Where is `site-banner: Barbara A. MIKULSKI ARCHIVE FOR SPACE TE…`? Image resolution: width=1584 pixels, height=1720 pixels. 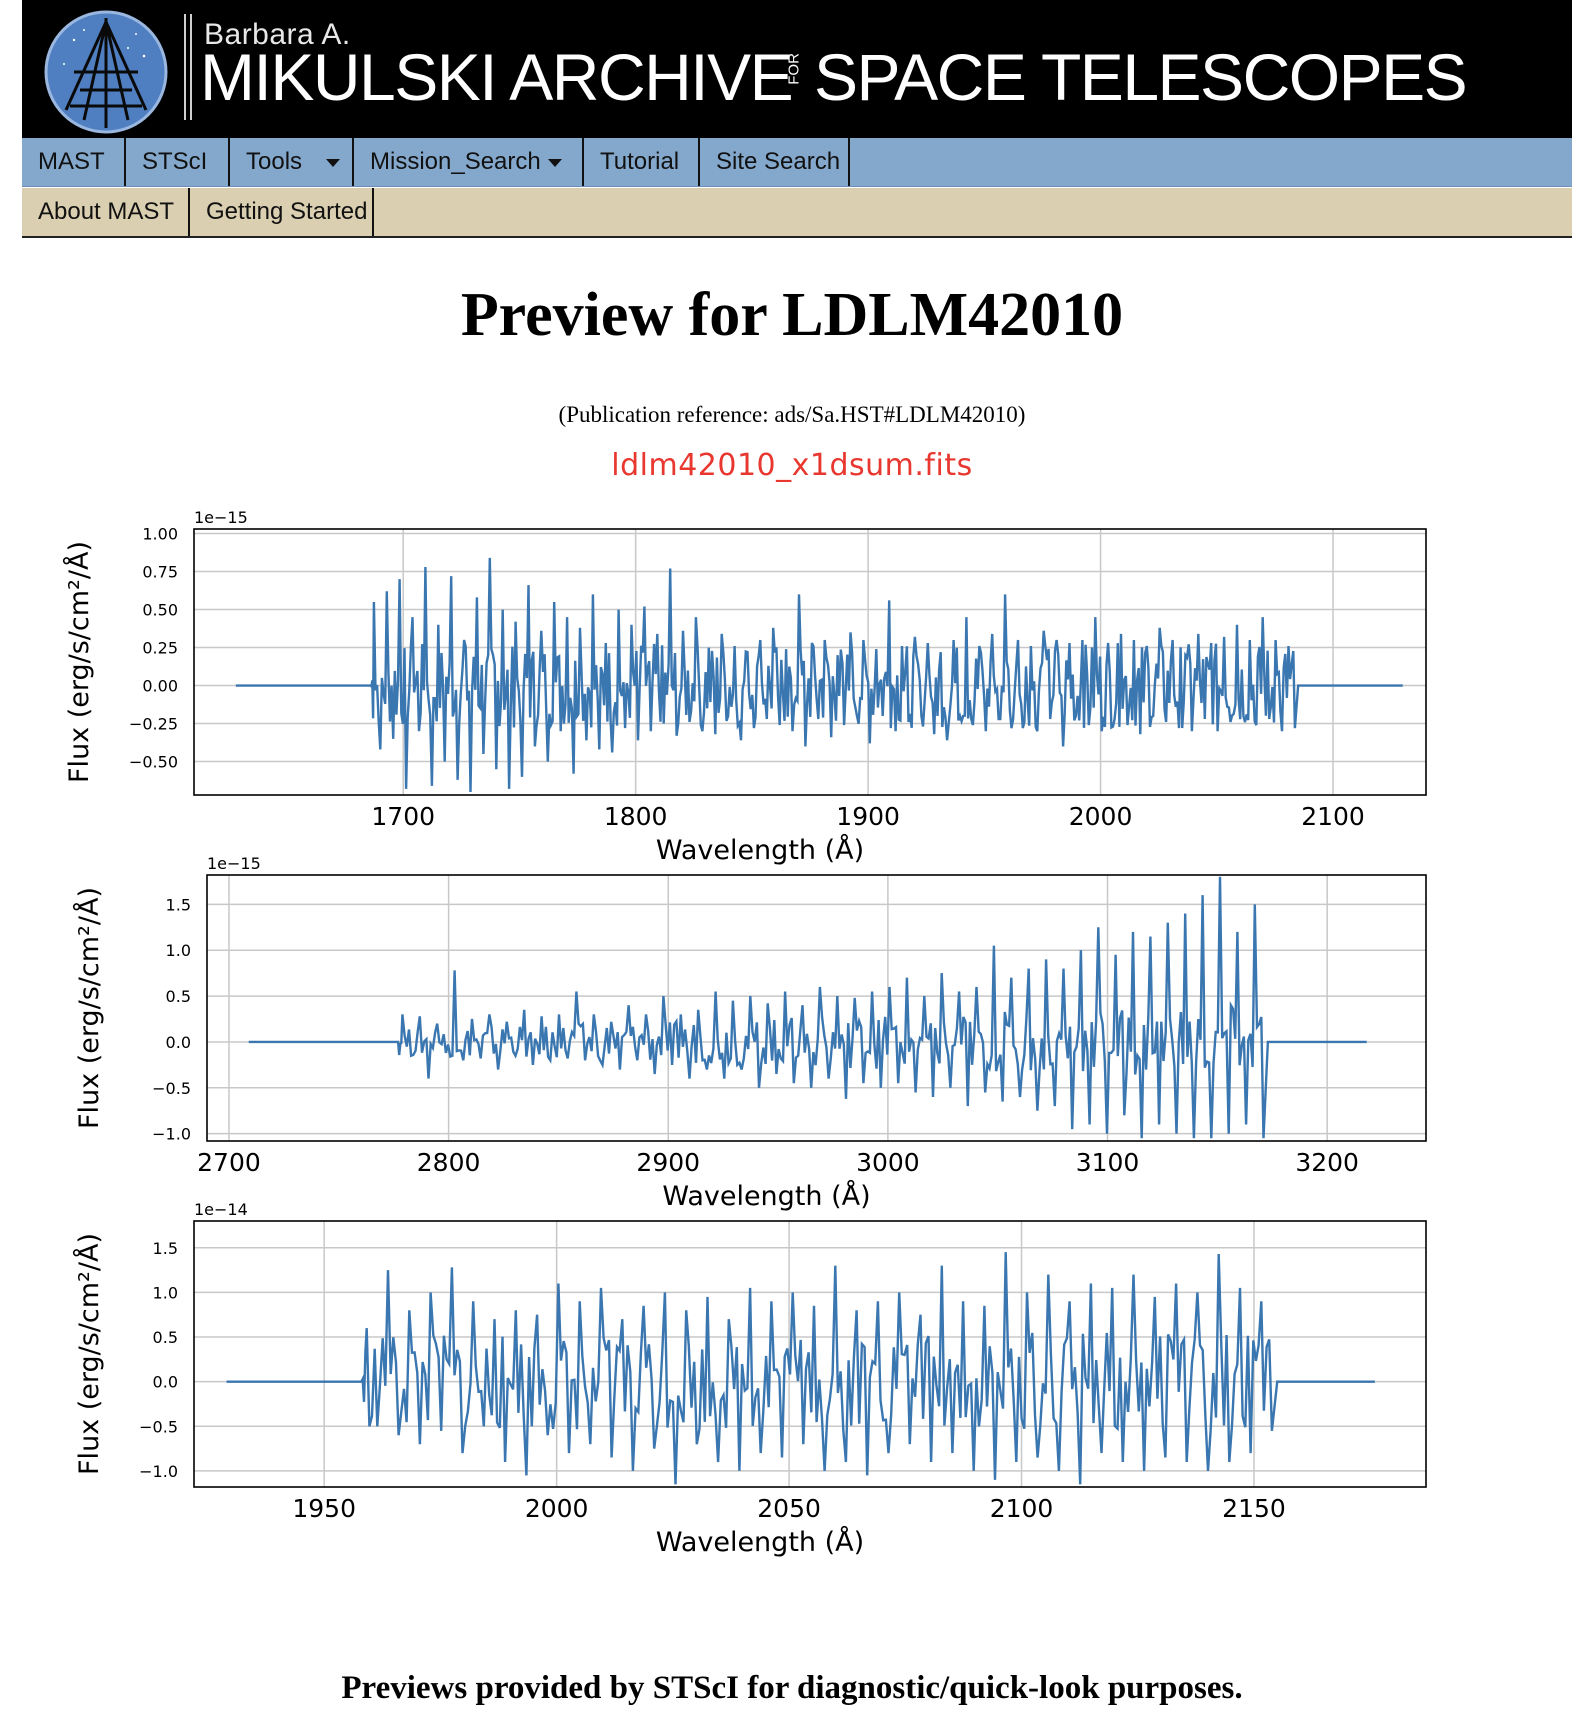 site-banner: Barbara A. MIKULSKI ARCHIVE FOR SPACE TE… is located at coordinates (797, 69).